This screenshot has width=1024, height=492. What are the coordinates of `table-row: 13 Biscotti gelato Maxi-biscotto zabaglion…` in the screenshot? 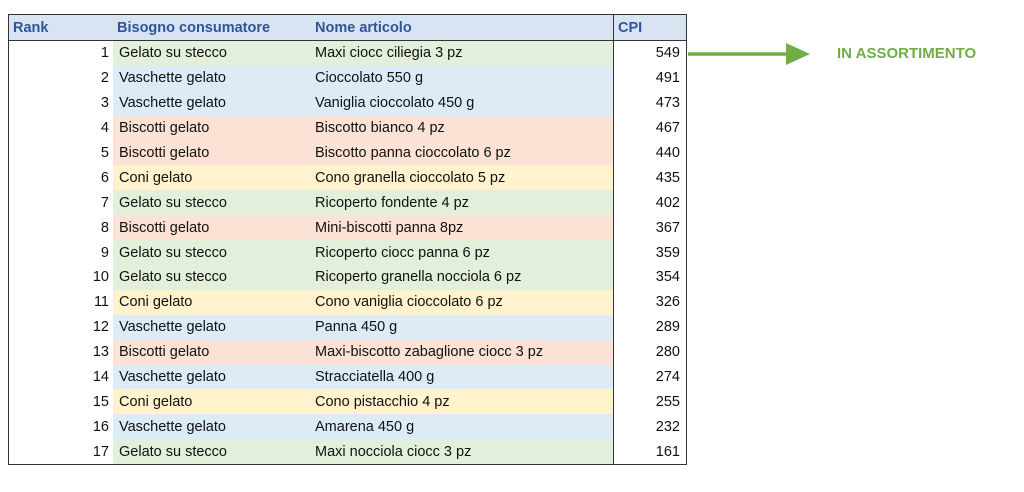 It's located at (348, 352).